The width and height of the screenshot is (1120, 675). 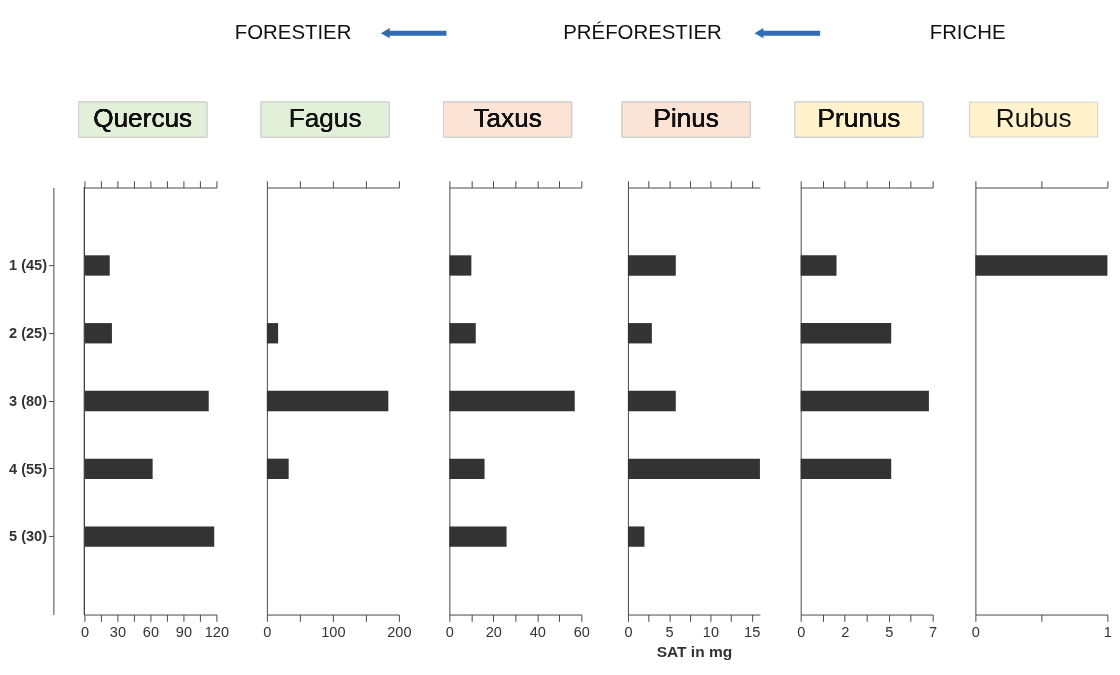 I want to click on x-tick-label: 30, so click(x=118, y=632).